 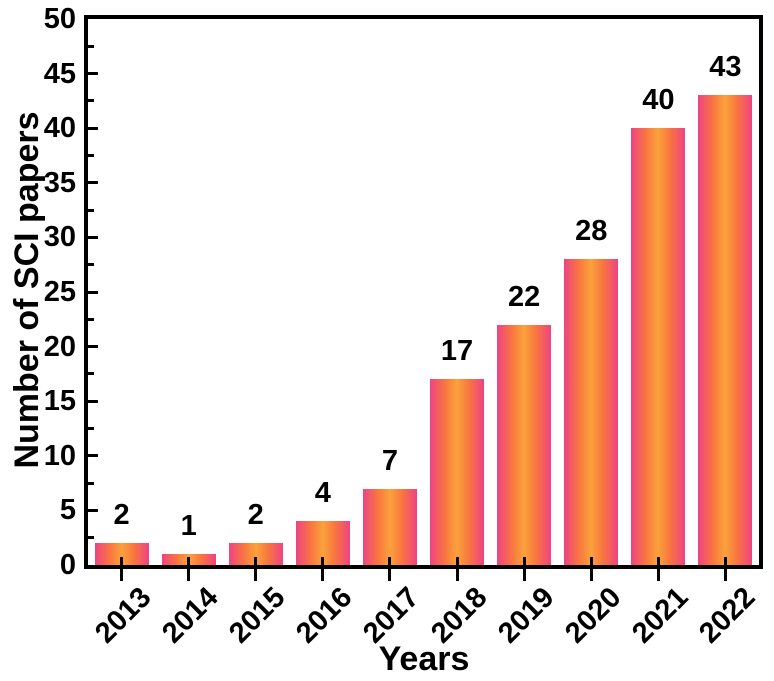 I want to click on bar-2017, so click(x=389, y=526).